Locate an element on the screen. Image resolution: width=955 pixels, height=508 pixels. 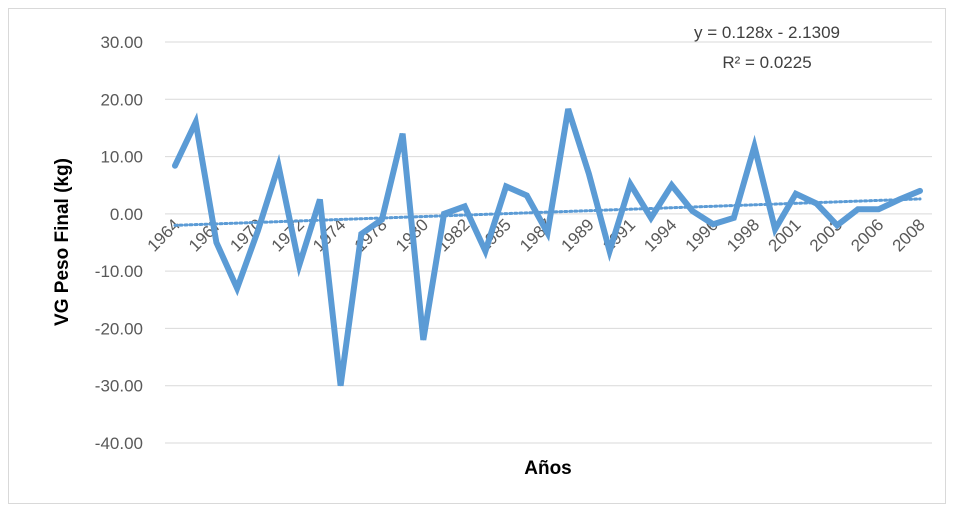
x-tick-label: 1994 is located at coordinates (660, 235).